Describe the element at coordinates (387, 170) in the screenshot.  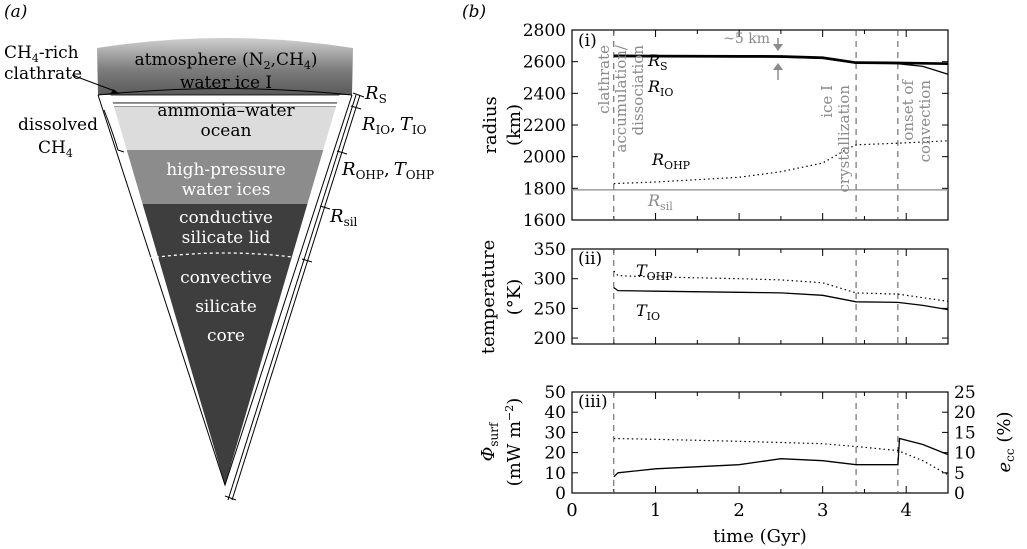
I see `rohp-tohp-label: ROHP, TOHP` at that location.